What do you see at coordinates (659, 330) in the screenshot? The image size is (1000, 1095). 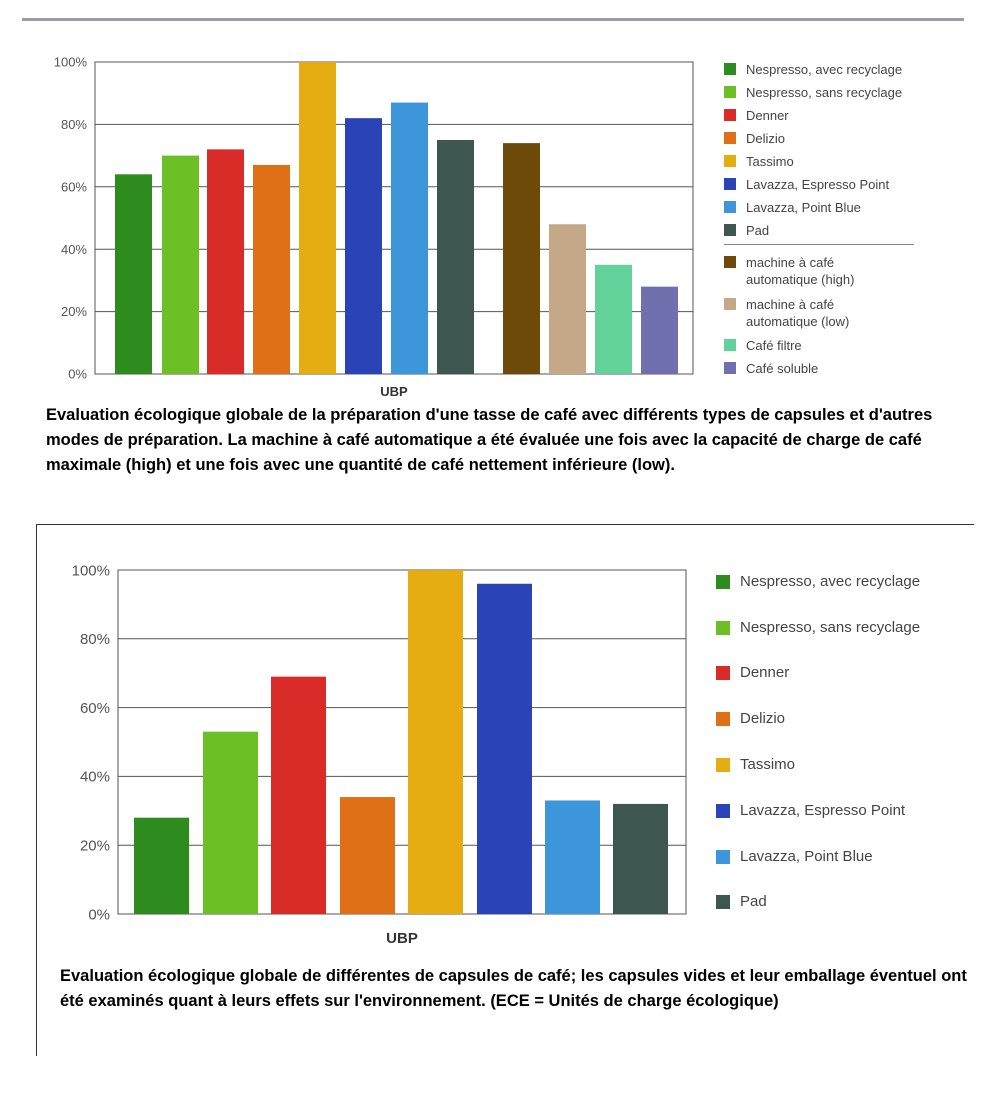 I see `bar-cafe-soluble` at bounding box center [659, 330].